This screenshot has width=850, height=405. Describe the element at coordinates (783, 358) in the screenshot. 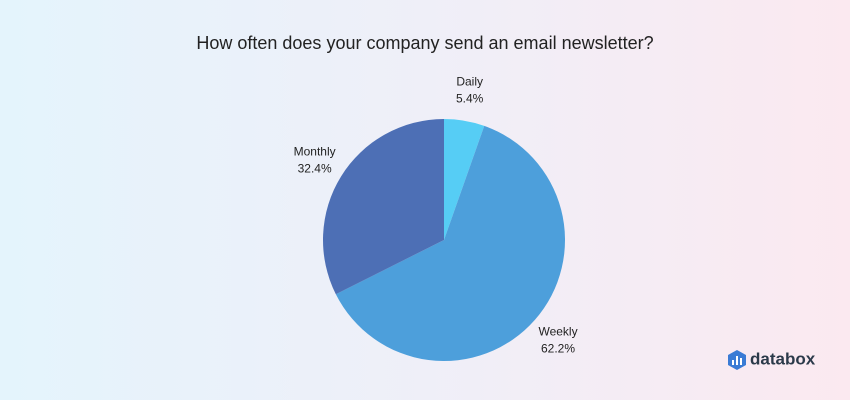

I see `brand-name: databox` at that location.